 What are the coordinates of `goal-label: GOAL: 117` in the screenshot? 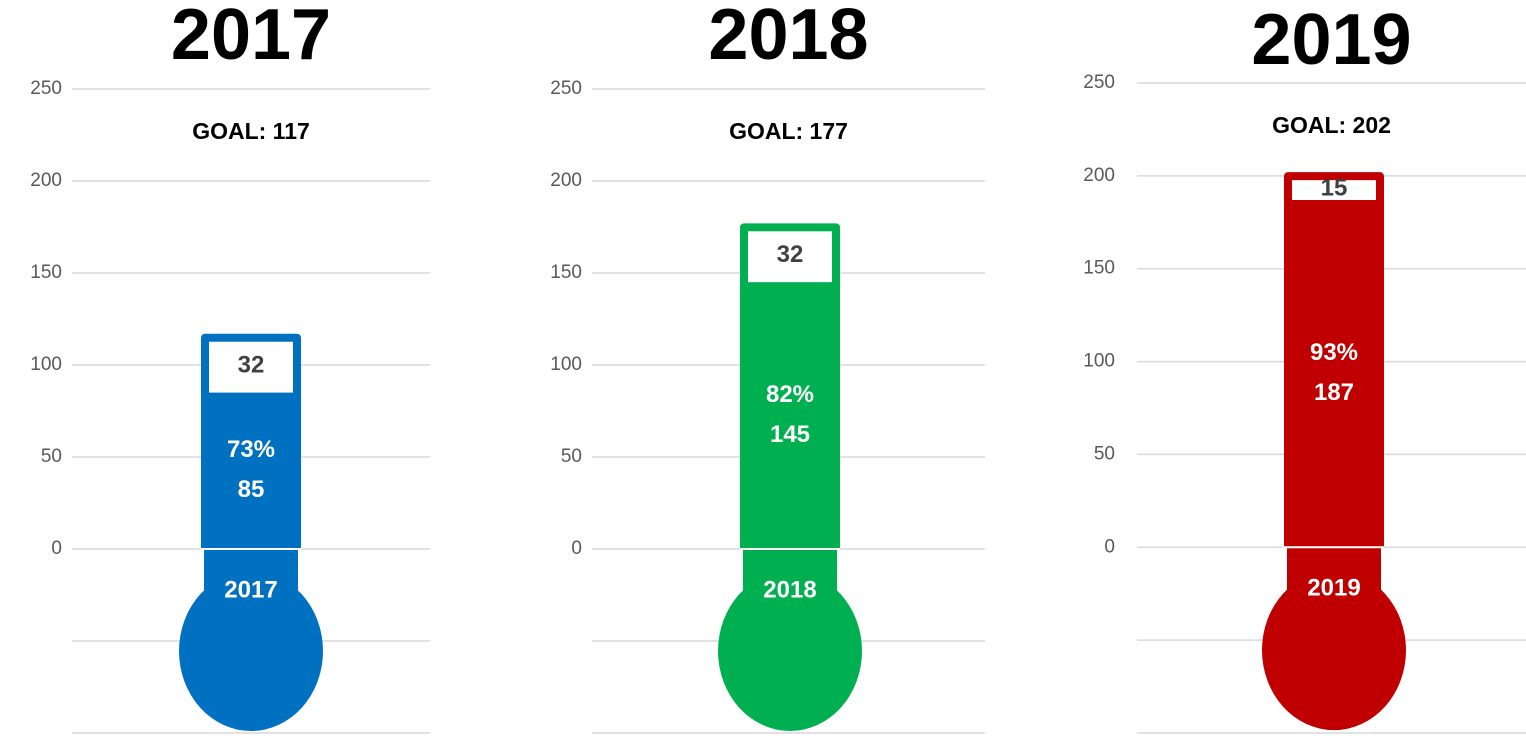 It's located at (251, 131).